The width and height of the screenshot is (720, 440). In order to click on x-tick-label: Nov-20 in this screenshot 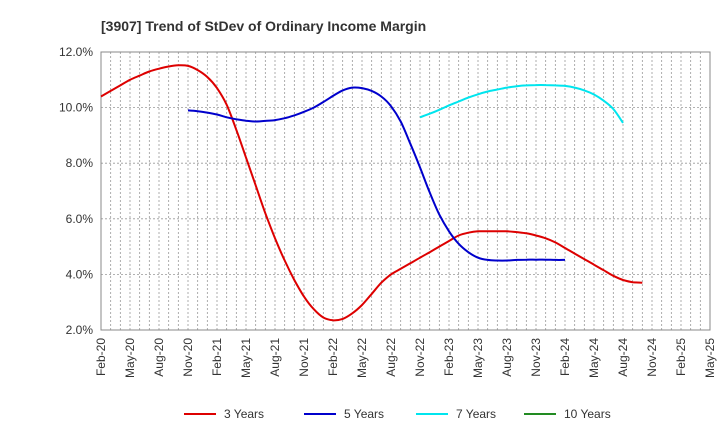, I will do `click(188, 357)`.